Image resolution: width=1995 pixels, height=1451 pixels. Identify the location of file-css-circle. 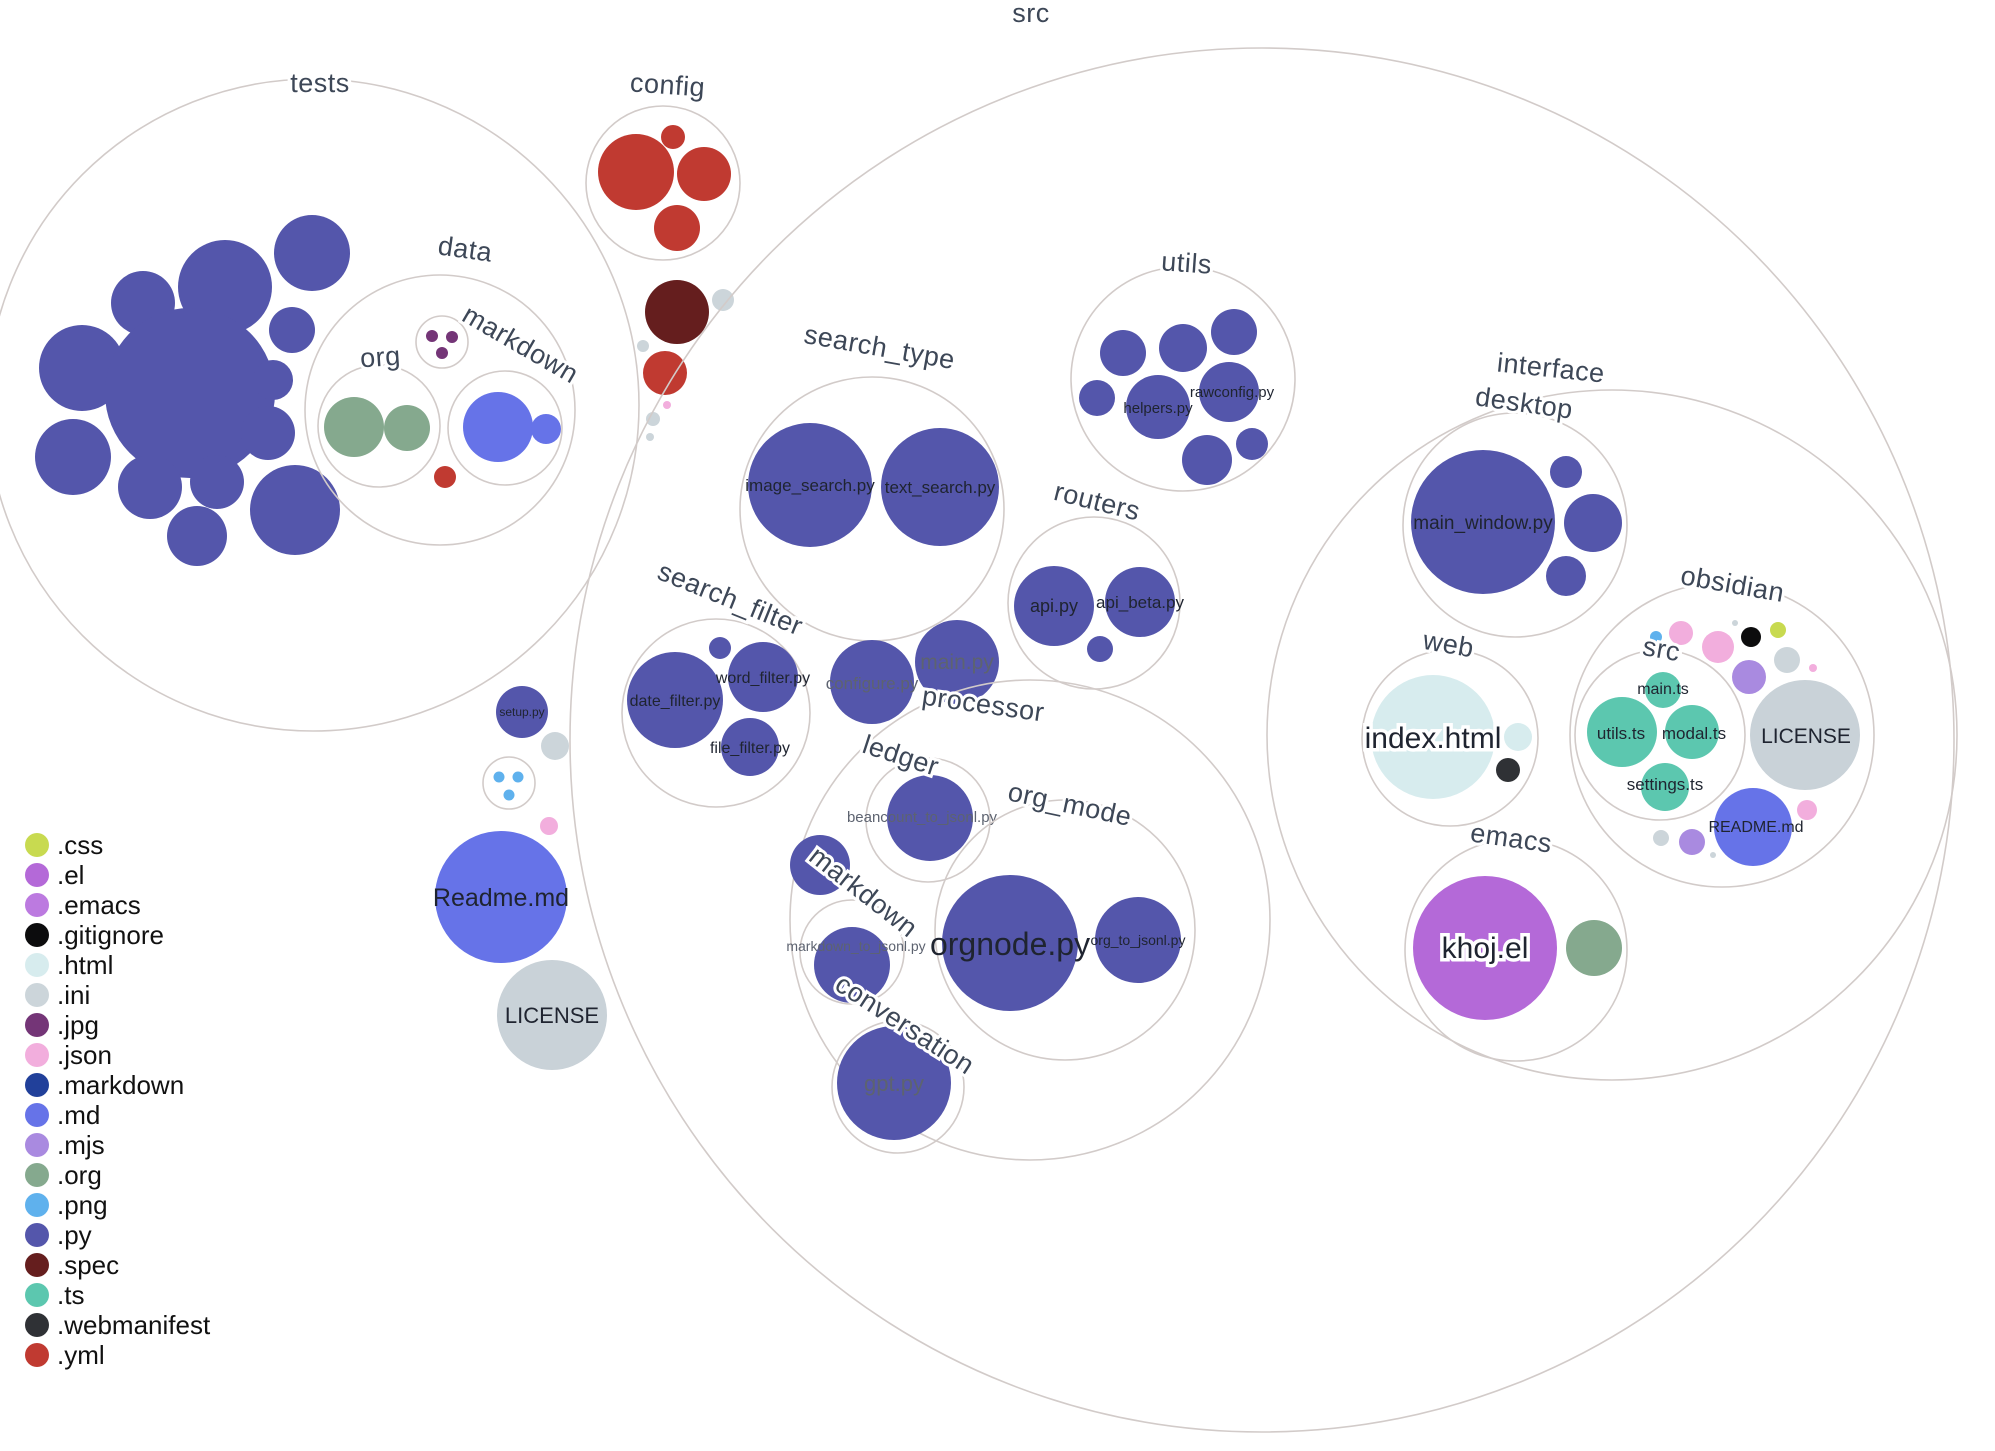
(1778, 630).